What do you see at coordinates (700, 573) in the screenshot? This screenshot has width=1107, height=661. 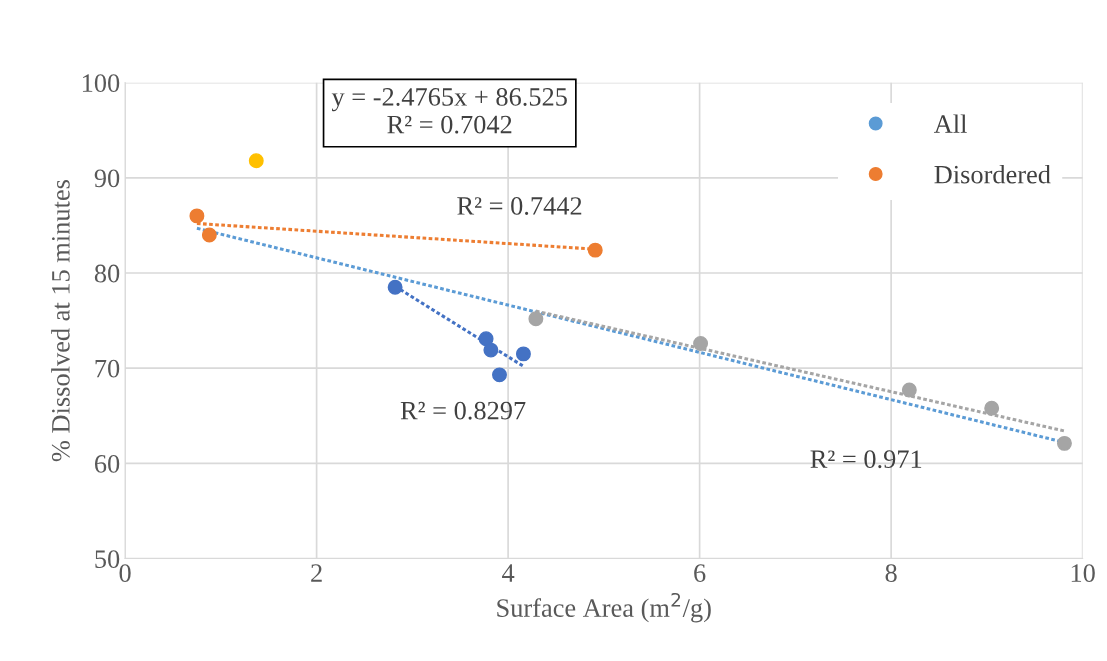 I see `x-tick-label: 6` at bounding box center [700, 573].